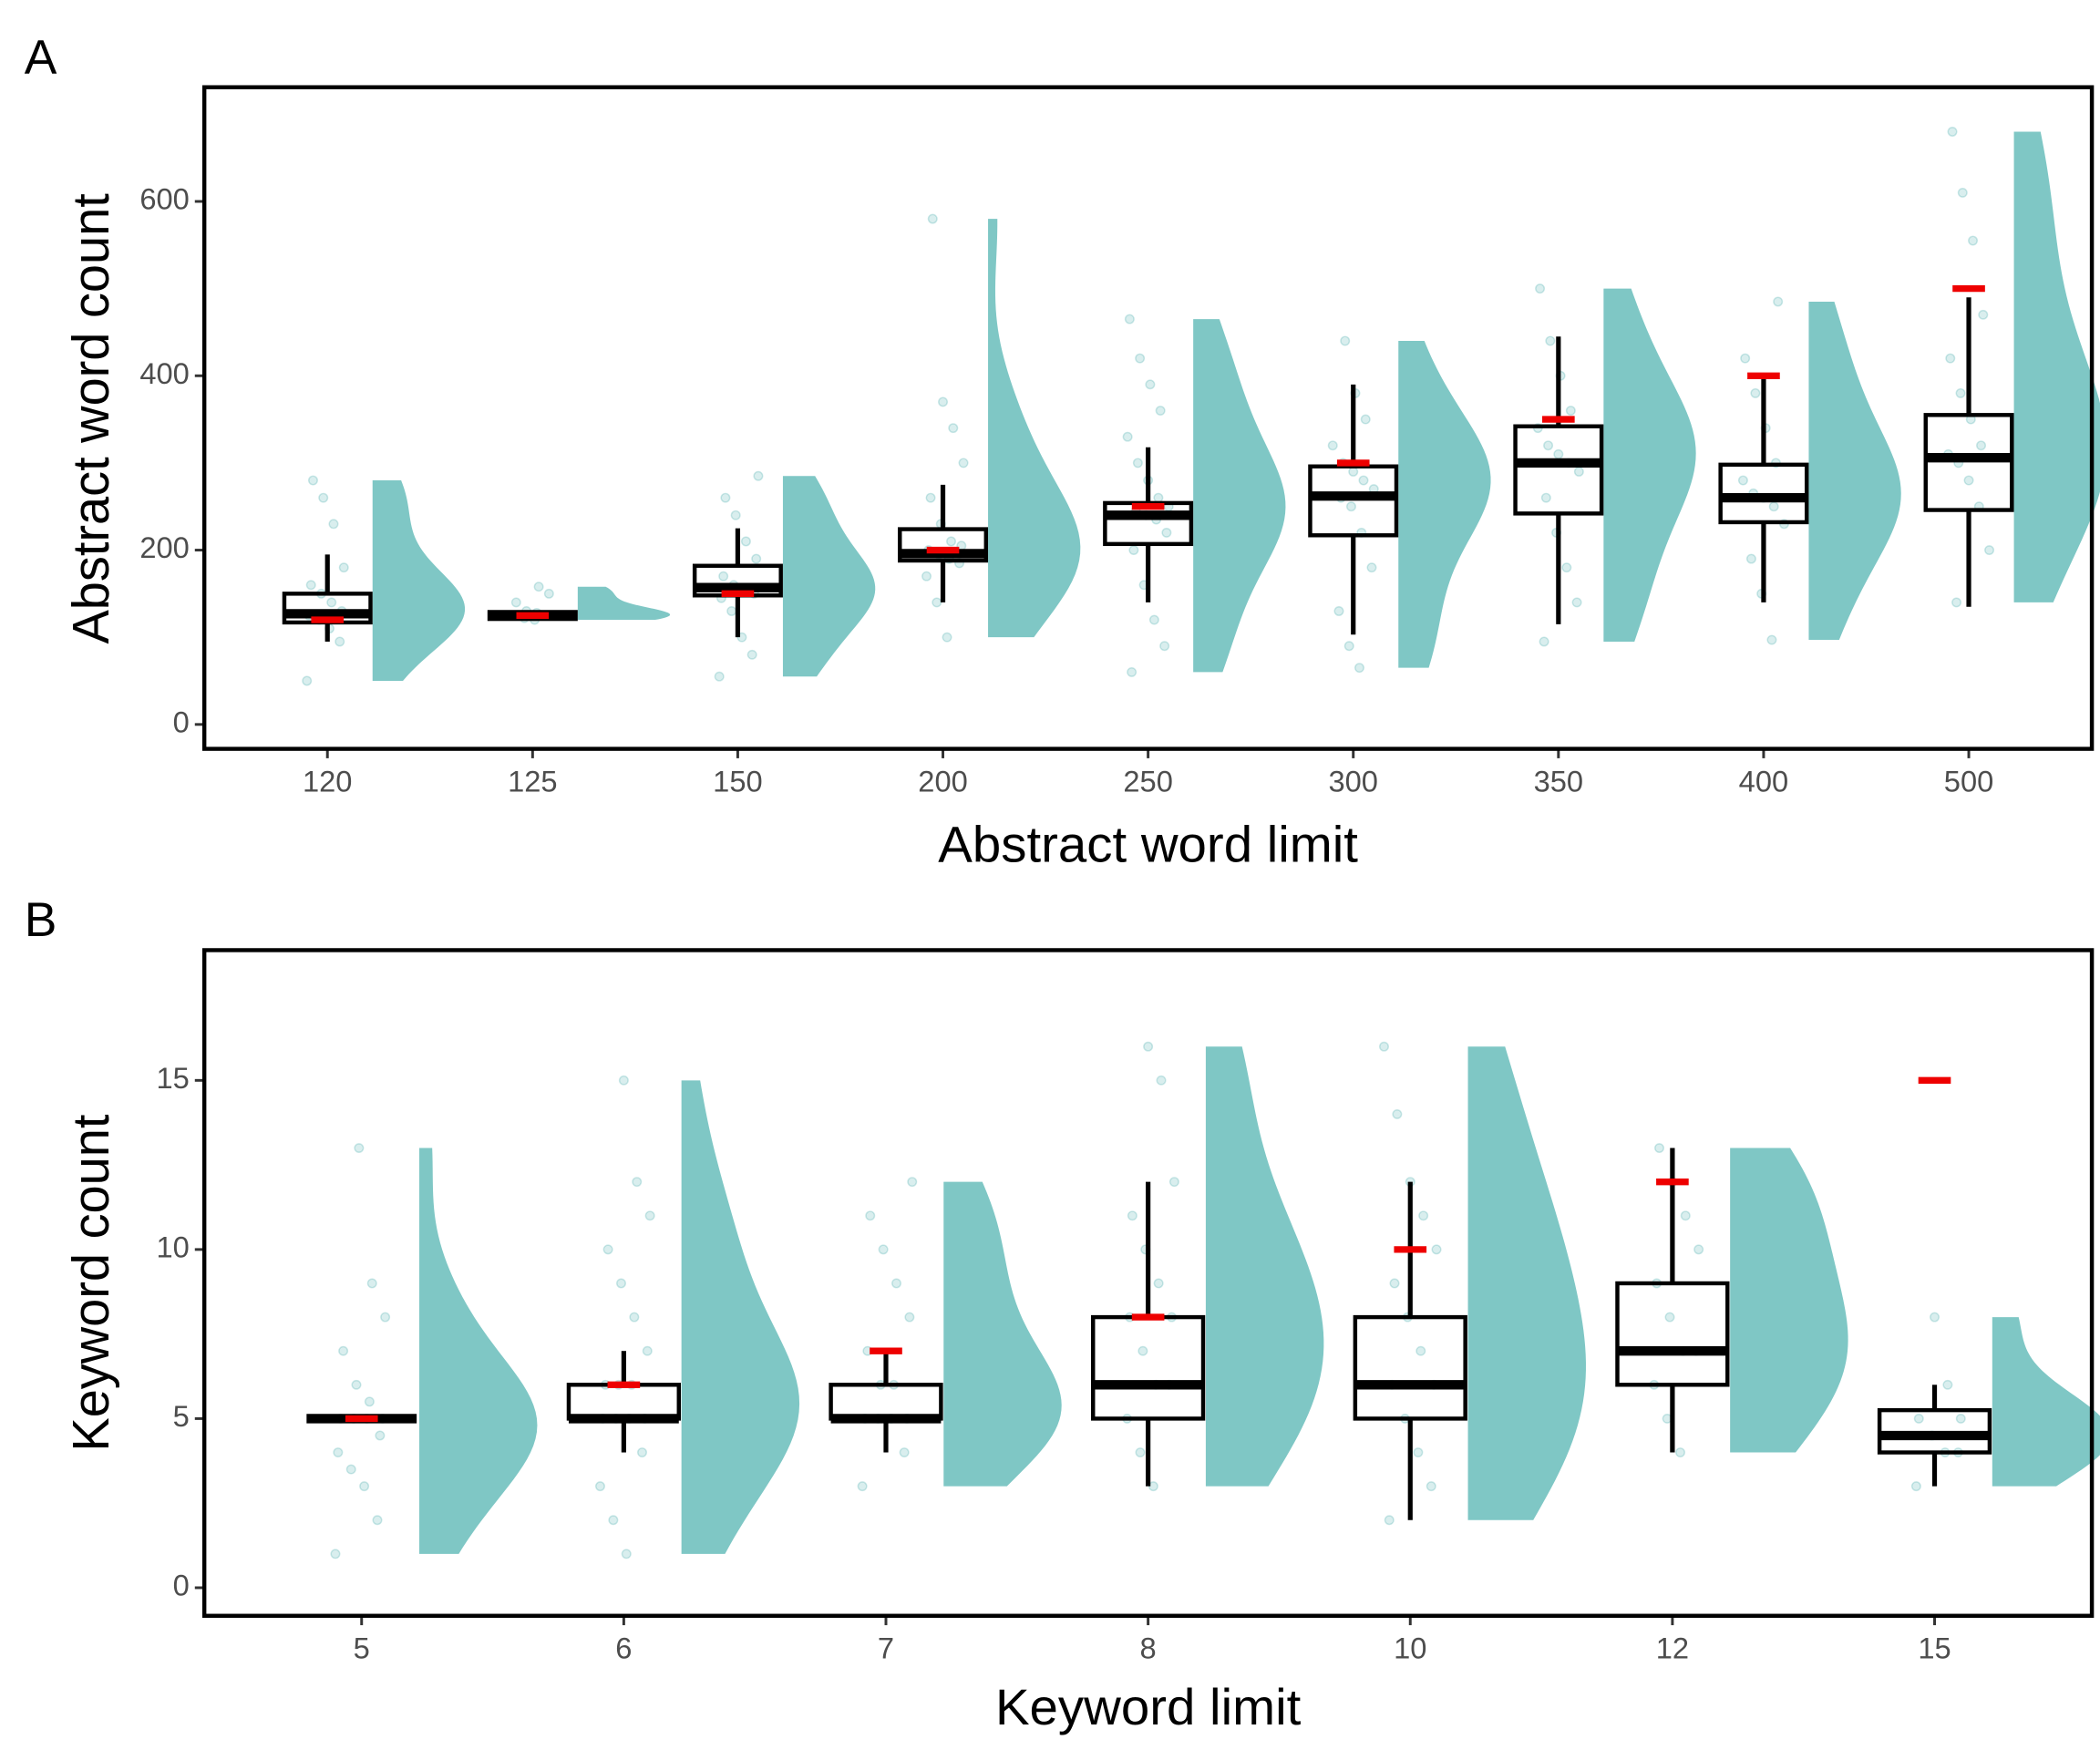 The height and width of the screenshot is (1750, 2100). I want to click on y-tick-label: 600, so click(164, 200).